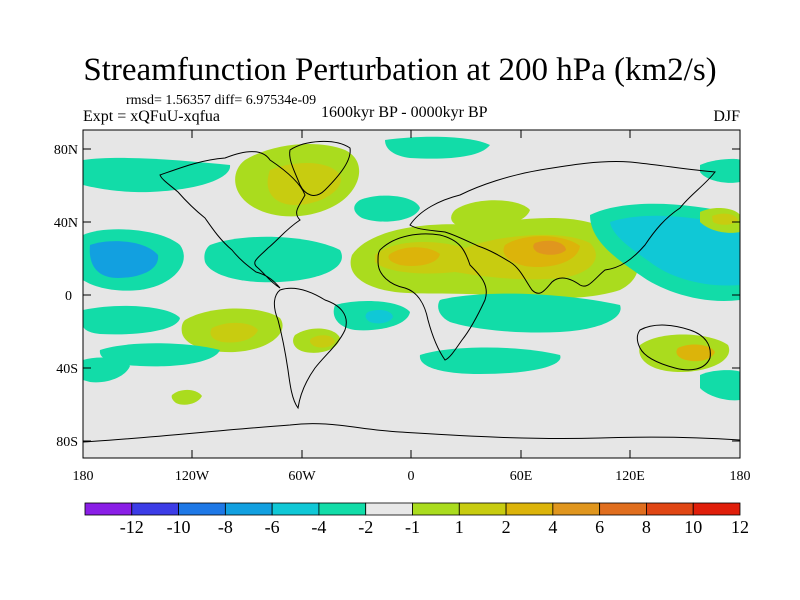 This screenshot has width=800, height=600. Describe the element at coordinates (66, 150) in the screenshot. I see `lat-label-80n: 80N` at that location.